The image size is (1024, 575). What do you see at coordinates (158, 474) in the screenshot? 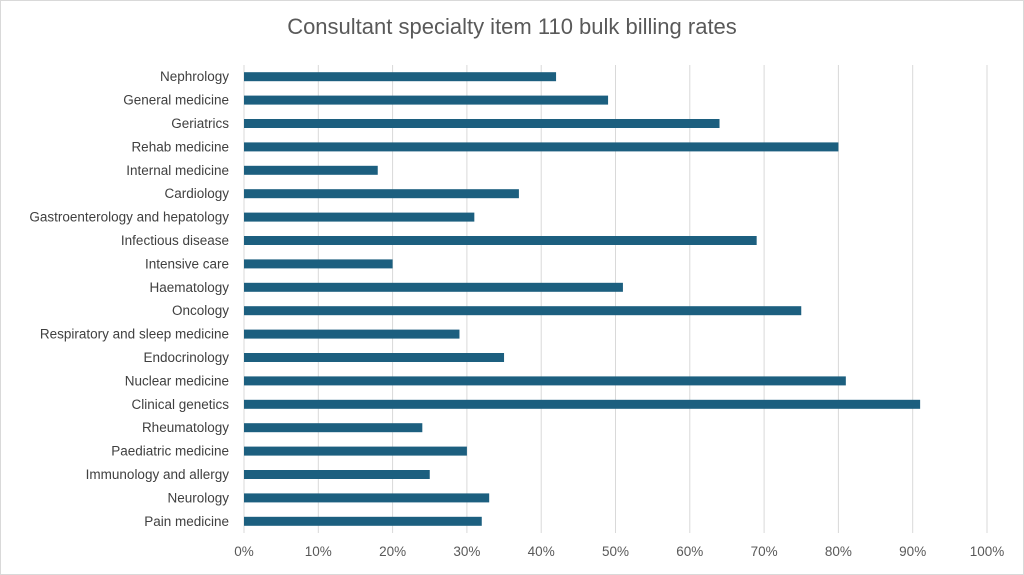
I see `y-category-label: Immunology and allergy` at bounding box center [158, 474].